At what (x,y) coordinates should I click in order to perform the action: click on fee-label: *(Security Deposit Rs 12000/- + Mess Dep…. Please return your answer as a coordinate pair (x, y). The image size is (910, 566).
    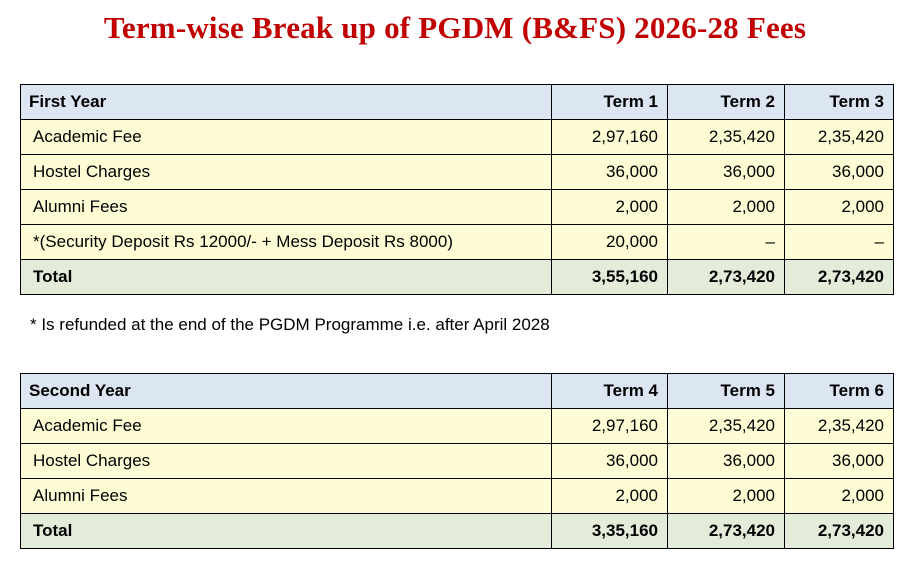
    Looking at the image, I should click on (286, 242).